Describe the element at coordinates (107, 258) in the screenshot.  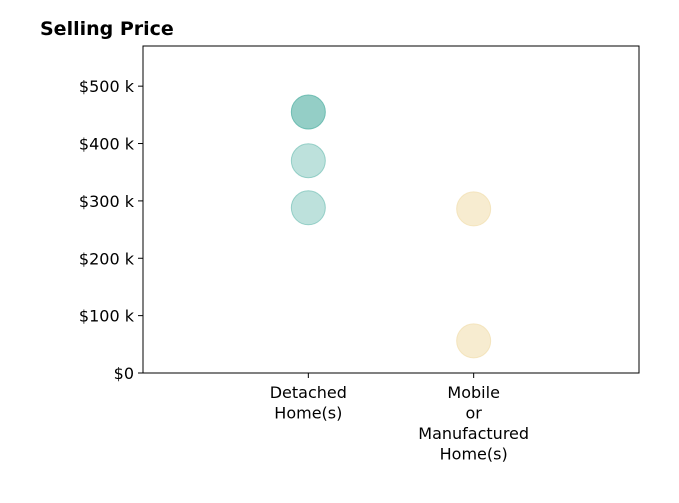
I see `y-tick-label: $200 k` at that location.